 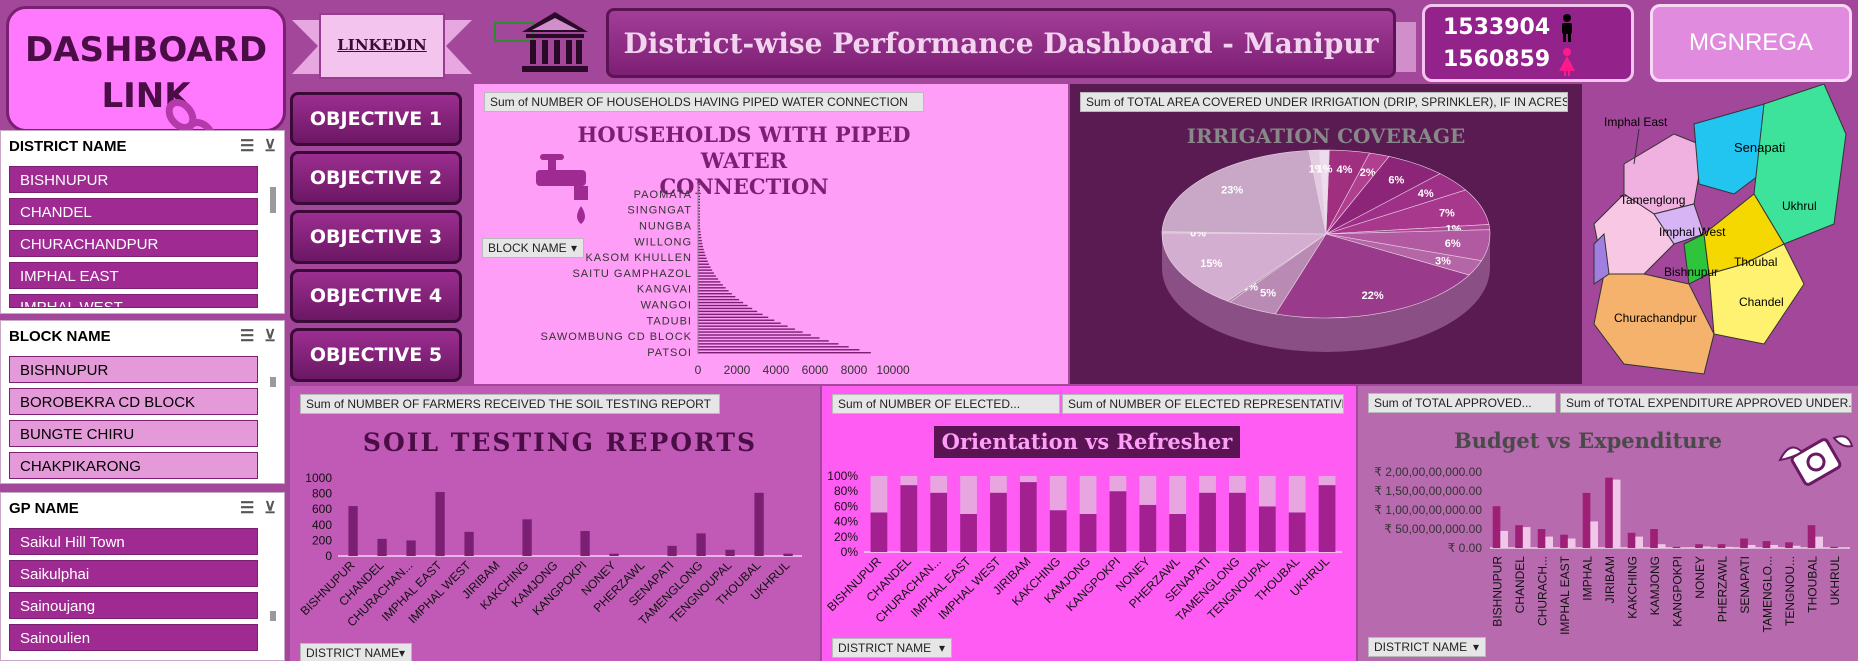 I want to click on piped-water-tick-label: 0, so click(x=698, y=370).